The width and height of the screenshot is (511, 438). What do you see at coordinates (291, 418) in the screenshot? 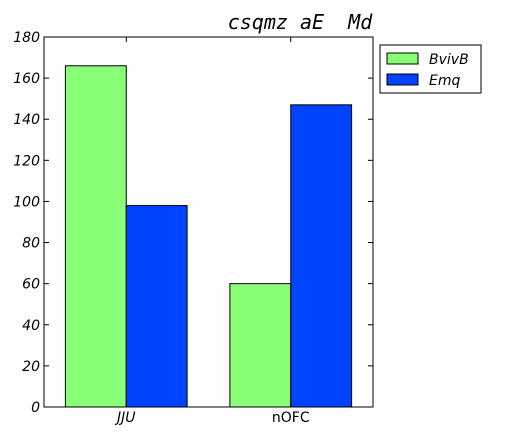
I see `x-tick-label: nOFC` at bounding box center [291, 418].